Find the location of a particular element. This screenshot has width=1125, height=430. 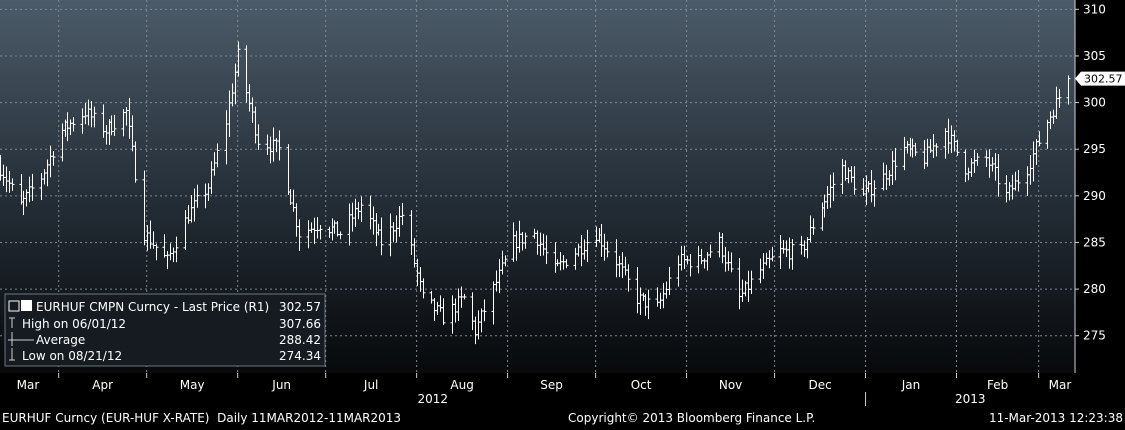

x-year-label: 2013 is located at coordinates (970, 399).